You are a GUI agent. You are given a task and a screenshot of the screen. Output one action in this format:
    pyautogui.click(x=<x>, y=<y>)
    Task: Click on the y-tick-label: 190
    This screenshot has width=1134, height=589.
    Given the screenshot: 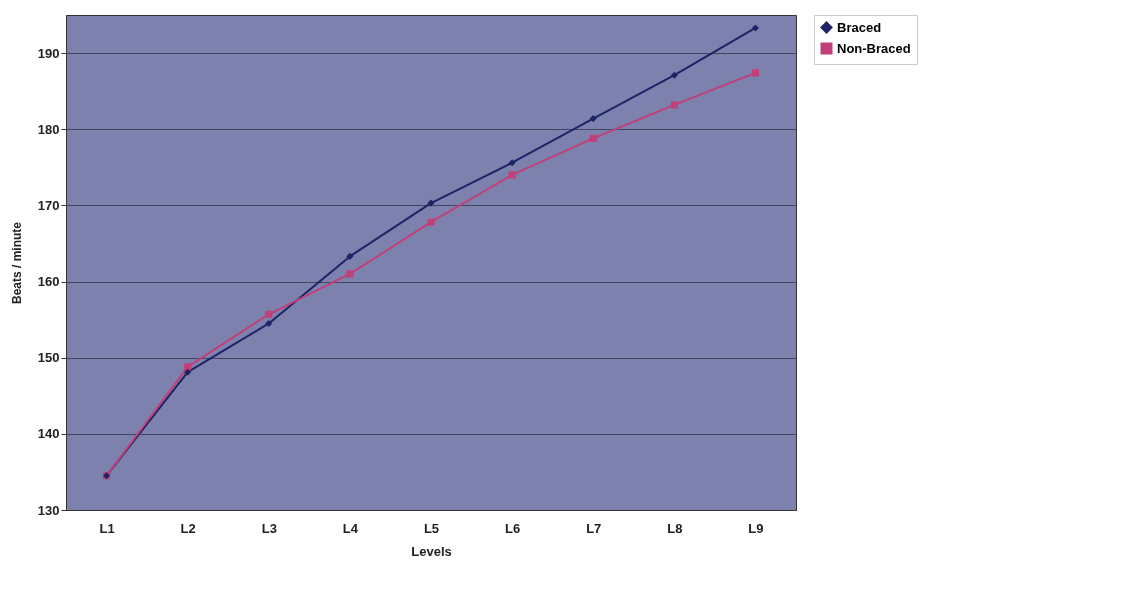 What is the action you would take?
    pyautogui.click(x=48, y=53)
    